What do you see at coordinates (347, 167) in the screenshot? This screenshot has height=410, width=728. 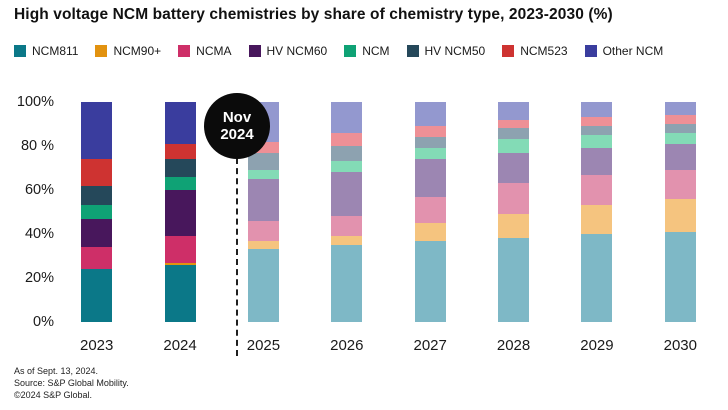 I see `segment-ncm-2026` at bounding box center [347, 167].